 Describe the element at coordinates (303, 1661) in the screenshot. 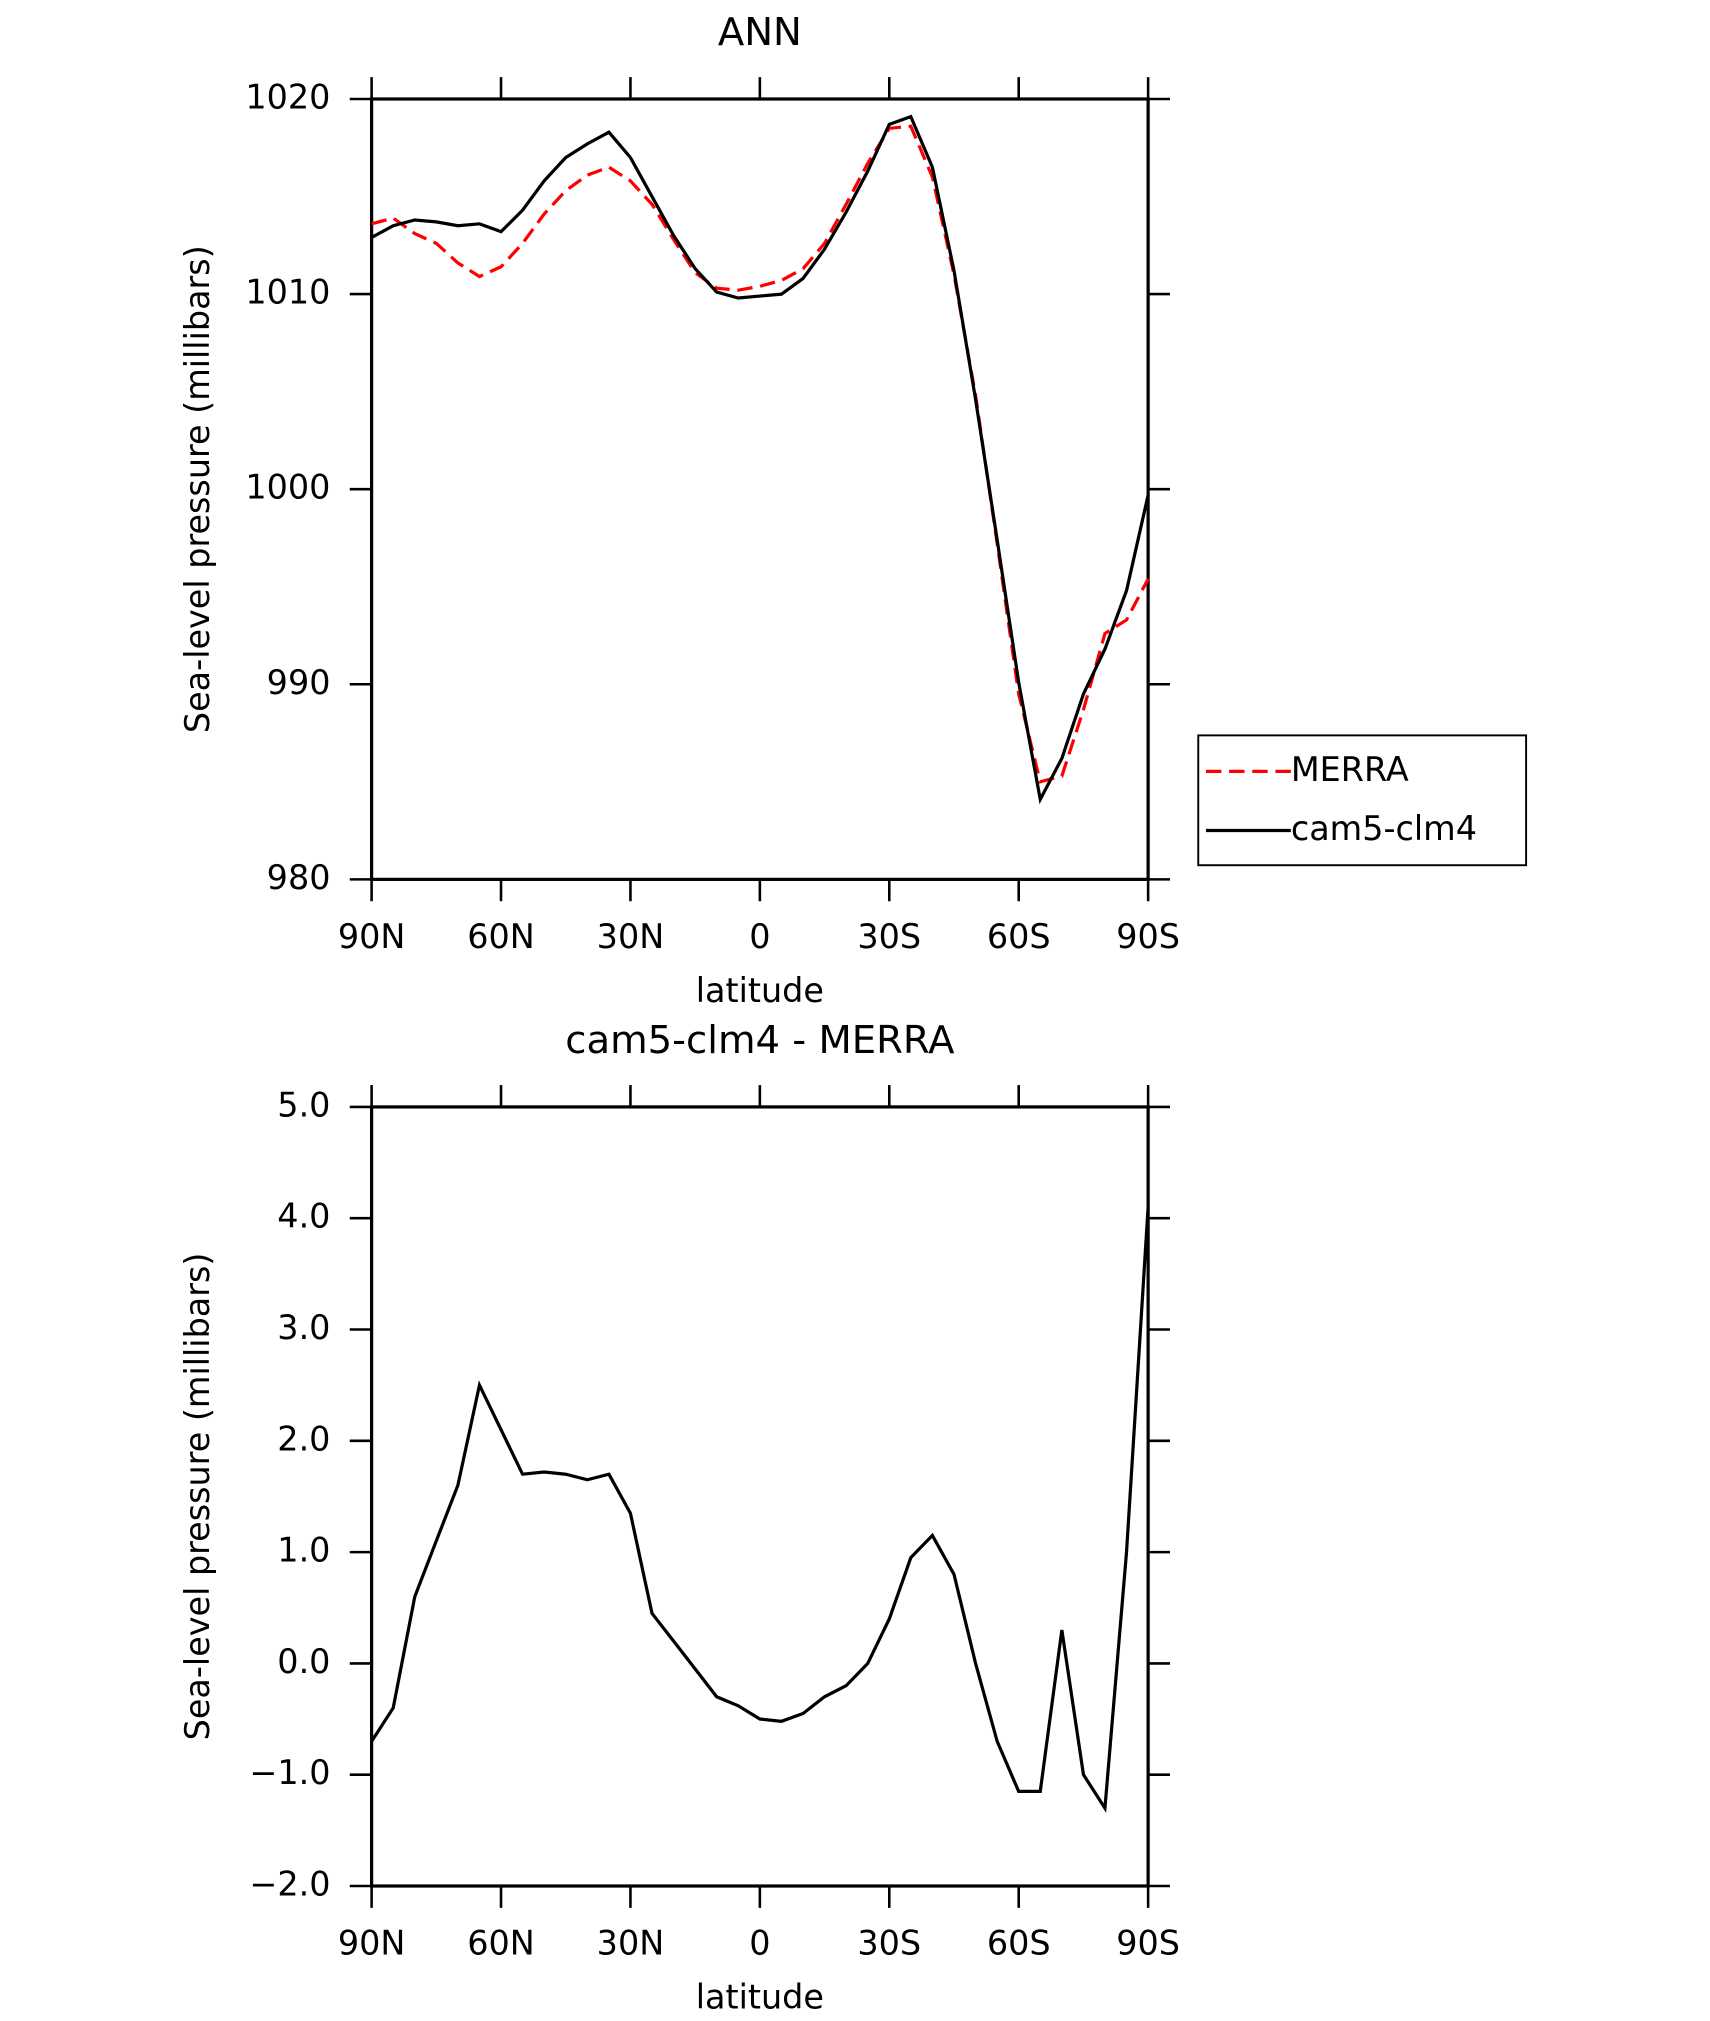

I see `y-tick-label: 0.0` at that location.